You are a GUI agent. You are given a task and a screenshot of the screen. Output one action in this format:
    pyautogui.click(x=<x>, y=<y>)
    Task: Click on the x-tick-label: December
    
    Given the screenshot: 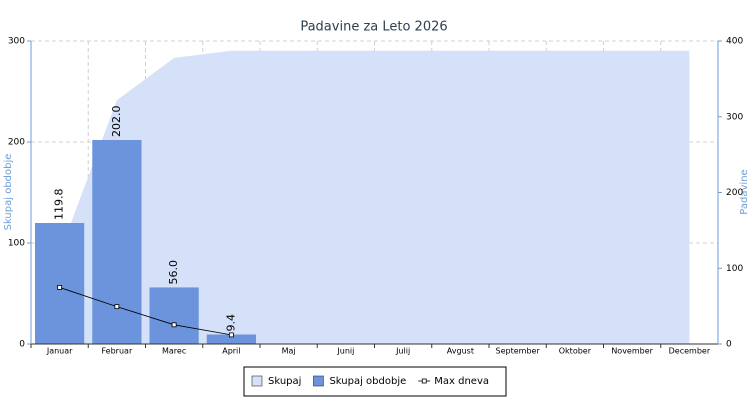 What is the action you would take?
    pyautogui.click(x=690, y=351)
    